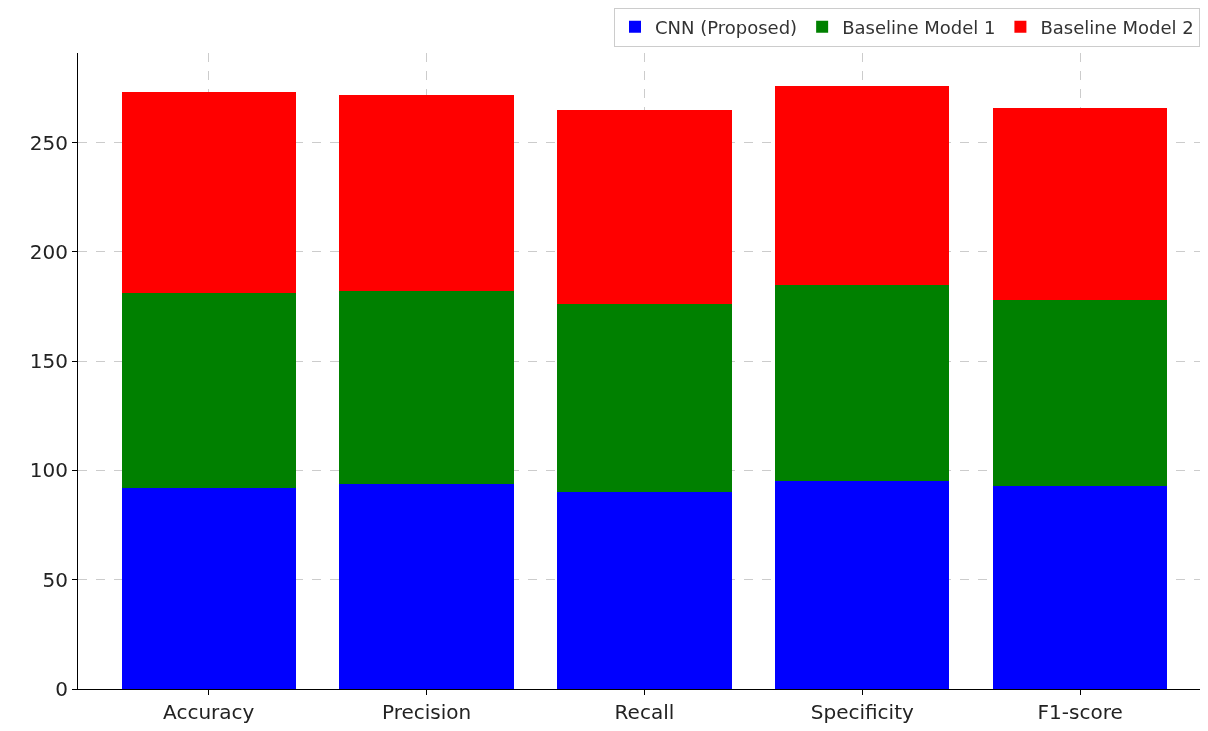 Image resolution: width=1208 pixels, height=731 pixels. What do you see at coordinates (48, 142) in the screenshot?
I see `y-tick-label: 250` at bounding box center [48, 142].